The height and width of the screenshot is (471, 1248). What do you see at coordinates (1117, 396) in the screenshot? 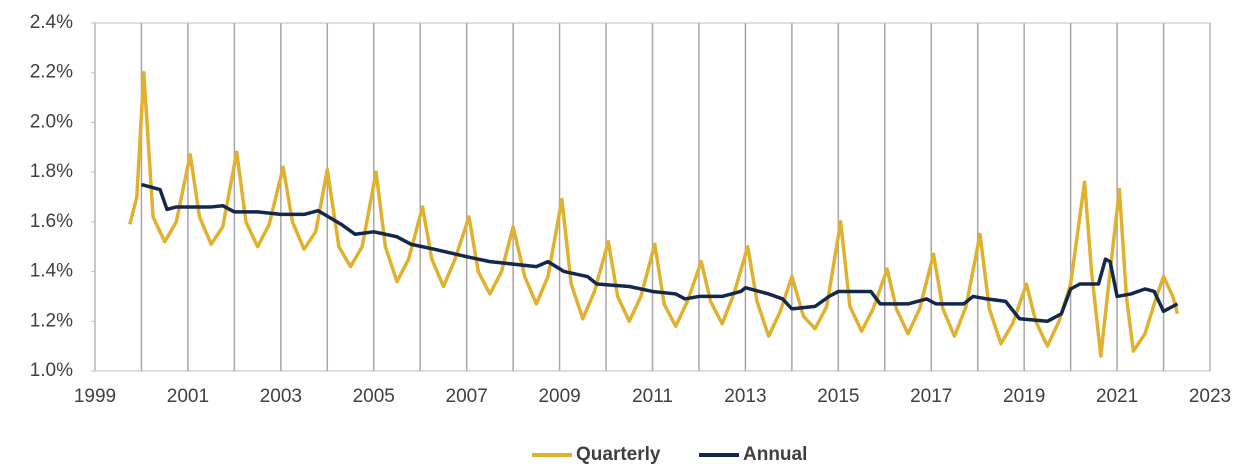
I see `x-tick-label: 2021` at bounding box center [1117, 396].